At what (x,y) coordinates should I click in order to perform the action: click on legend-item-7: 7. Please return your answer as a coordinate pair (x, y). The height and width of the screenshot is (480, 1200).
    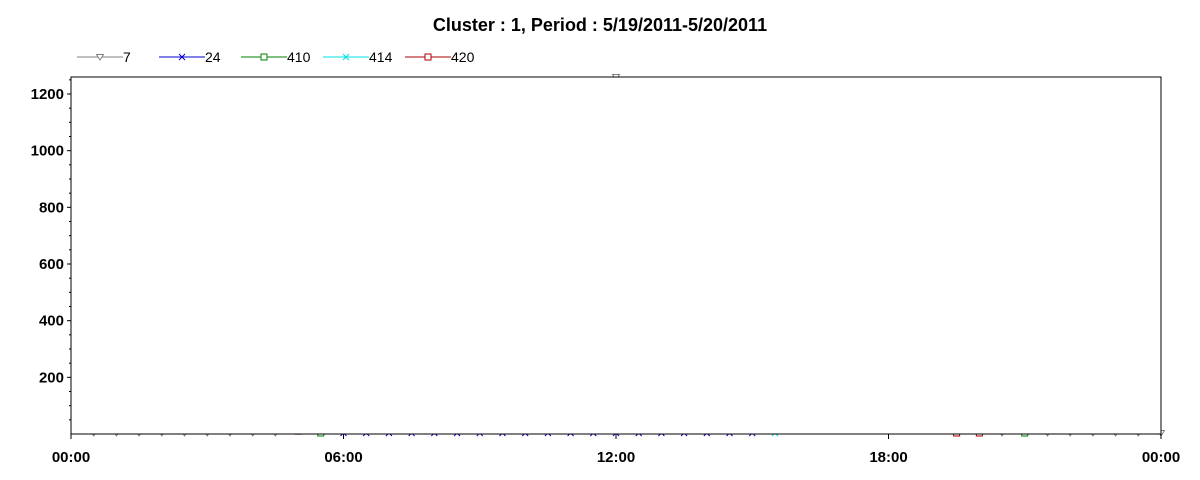
    Looking at the image, I should click on (104, 57).